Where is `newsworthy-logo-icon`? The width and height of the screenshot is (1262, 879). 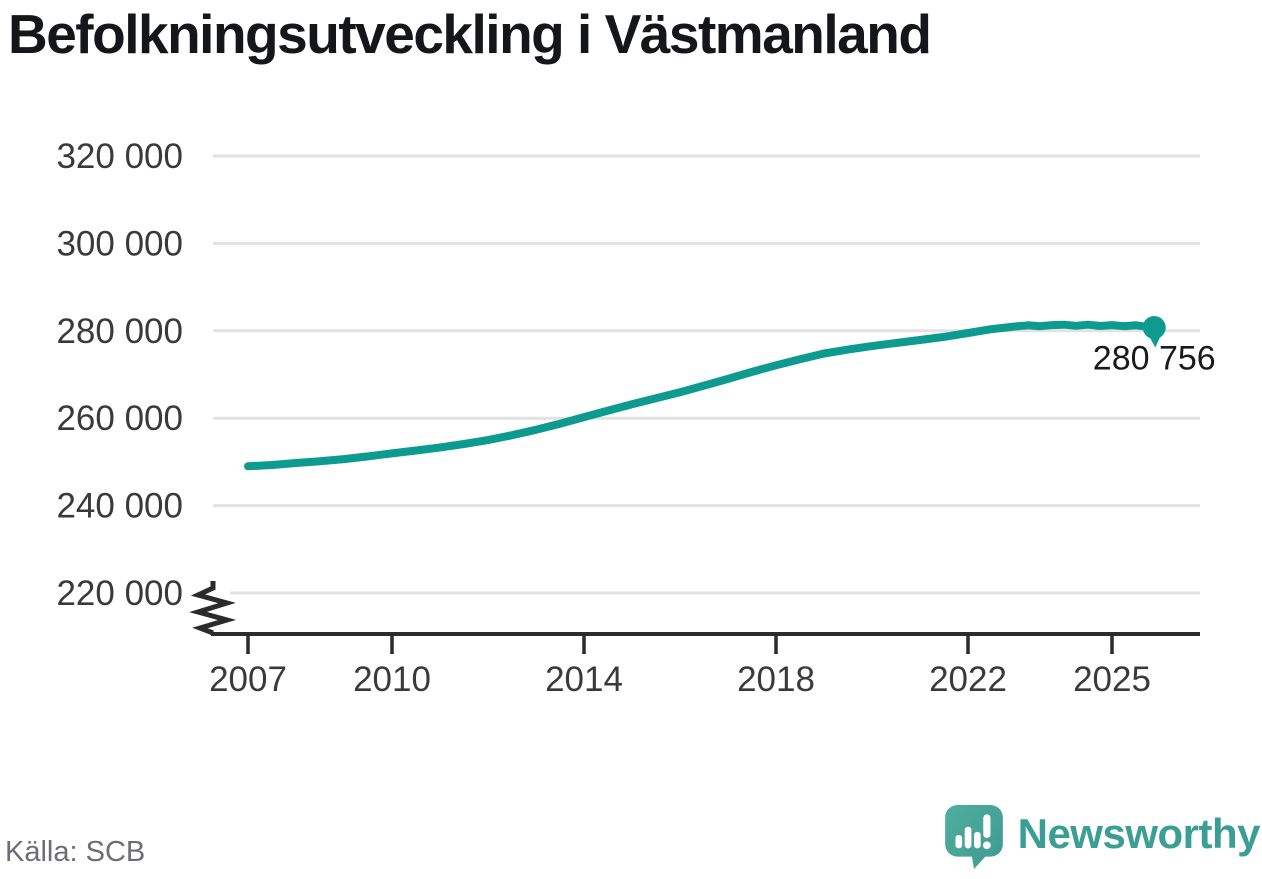 newsworthy-logo-icon is located at coordinates (973, 837).